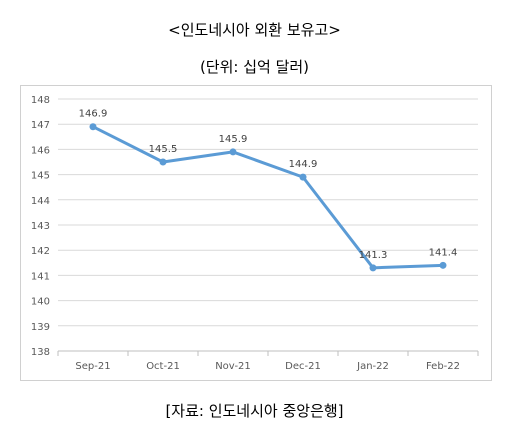 The image size is (509, 437). What do you see at coordinates (93, 114) in the screenshot?
I see `data-label: 146.9` at bounding box center [93, 114].